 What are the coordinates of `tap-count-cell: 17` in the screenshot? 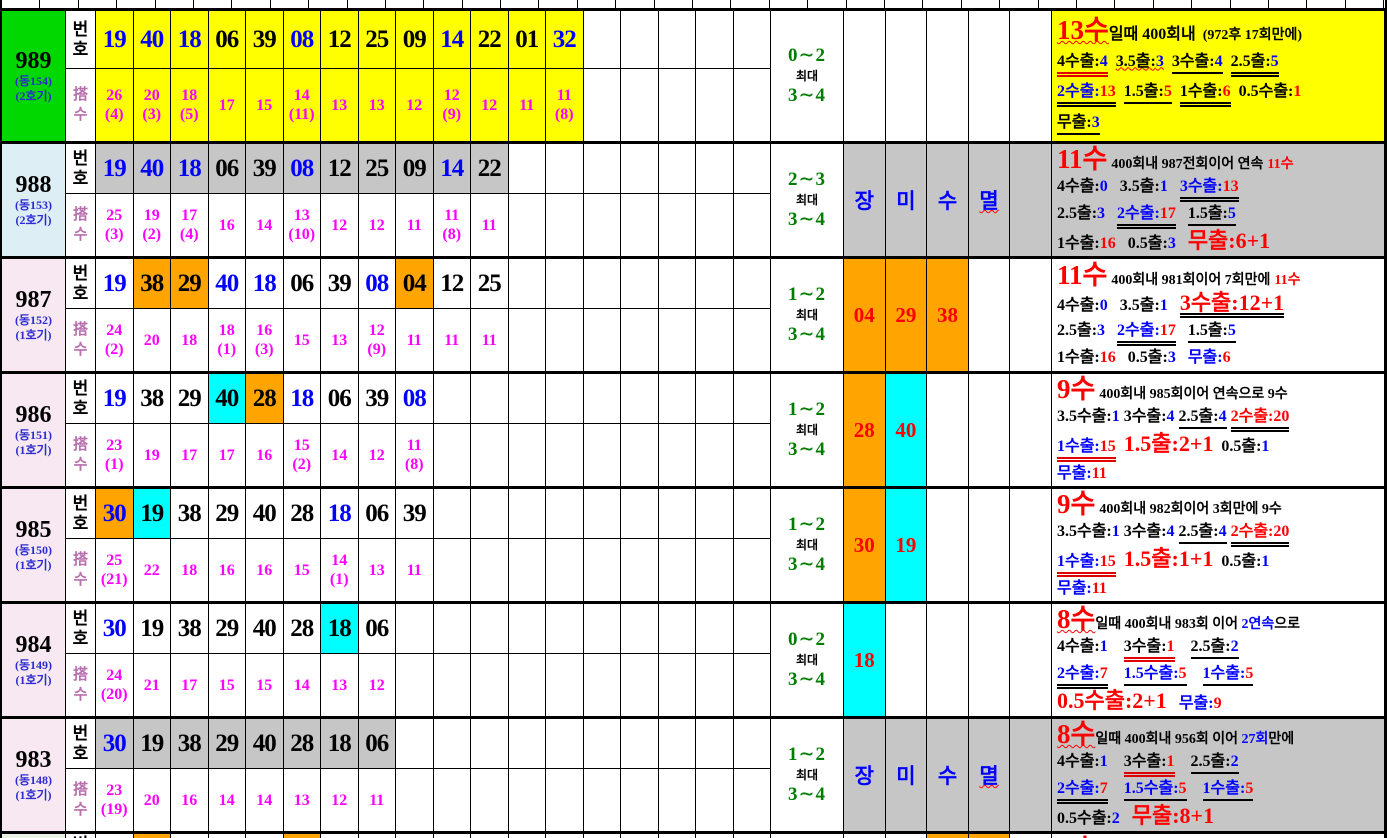 It's located at (190, 455).